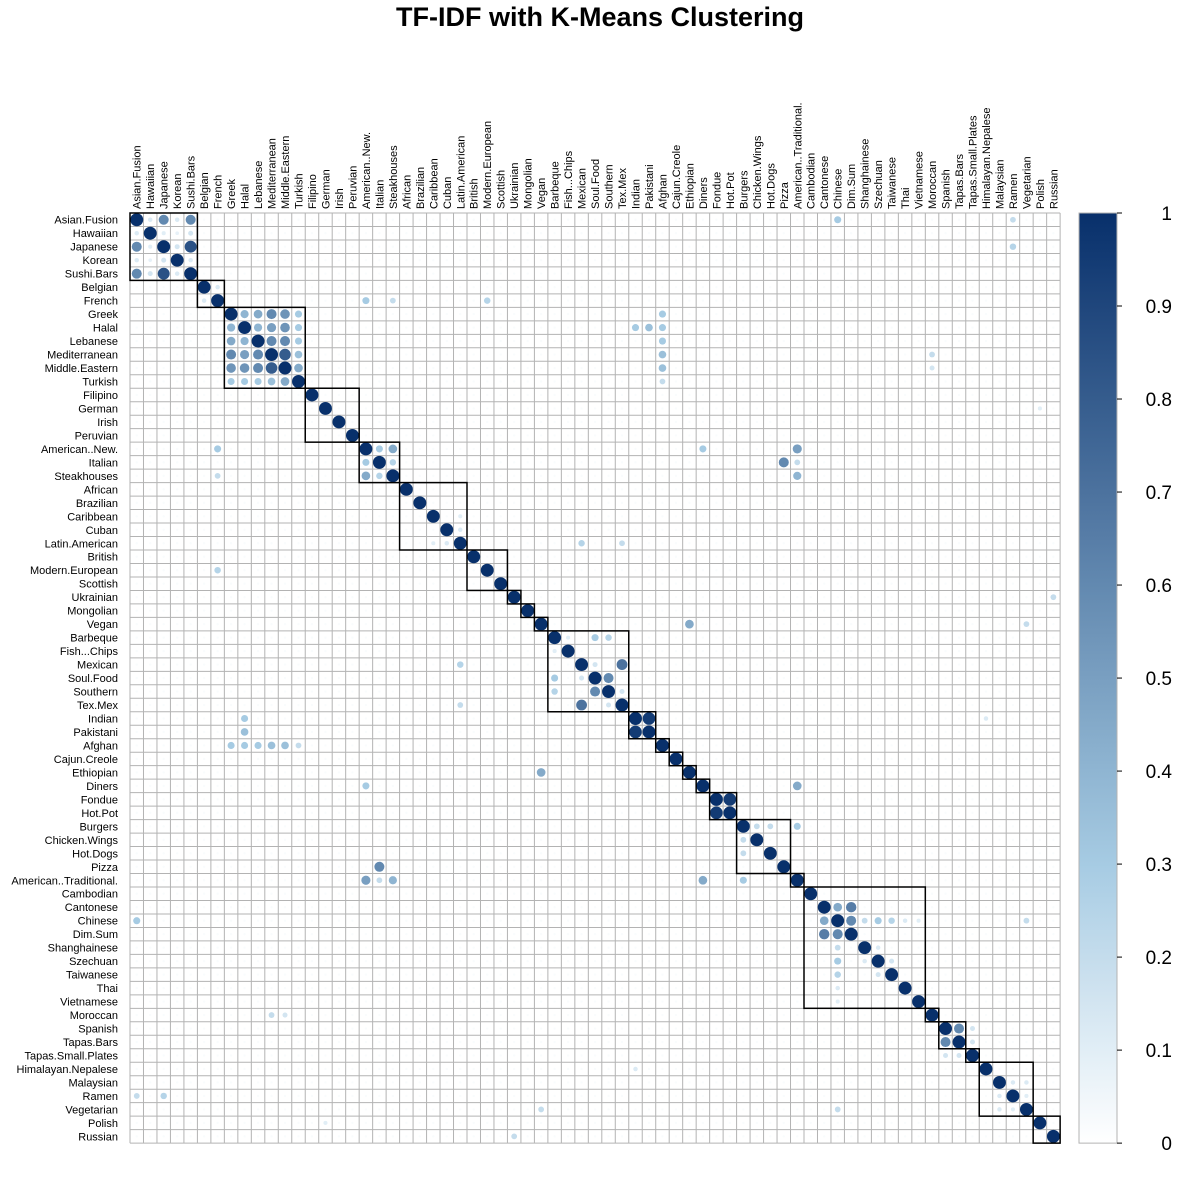 The width and height of the screenshot is (1200, 1200). What do you see at coordinates (662, 961) in the screenshot?
I see `cell-circle-Szechuan-Afghan` at bounding box center [662, 961].